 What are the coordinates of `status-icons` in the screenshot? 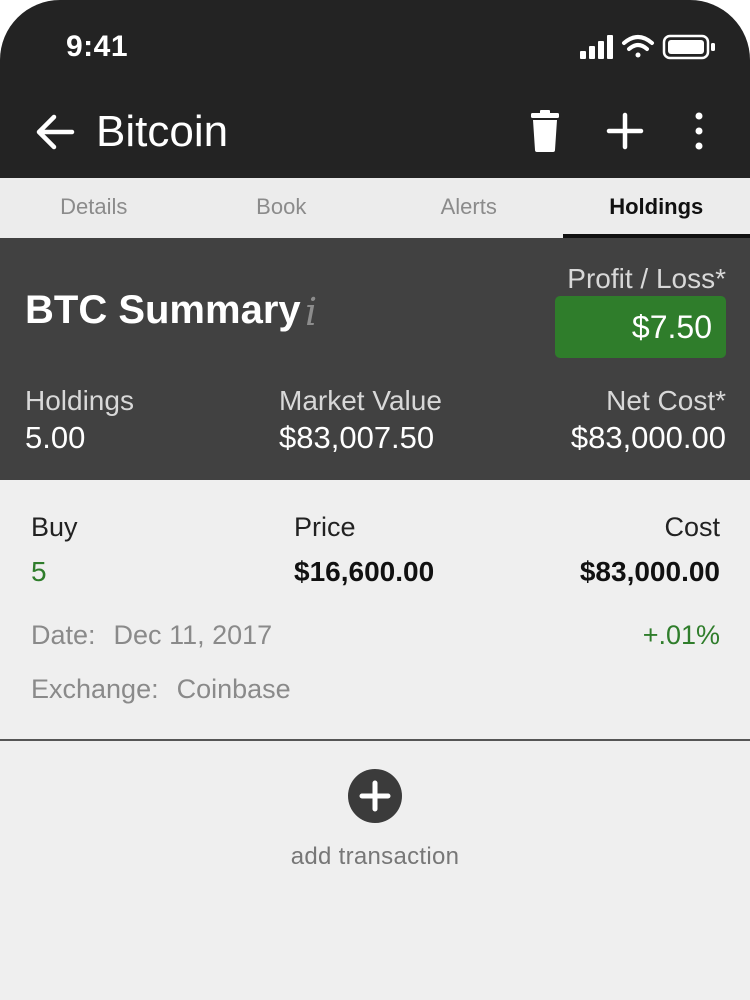 It's located at (647, 47).